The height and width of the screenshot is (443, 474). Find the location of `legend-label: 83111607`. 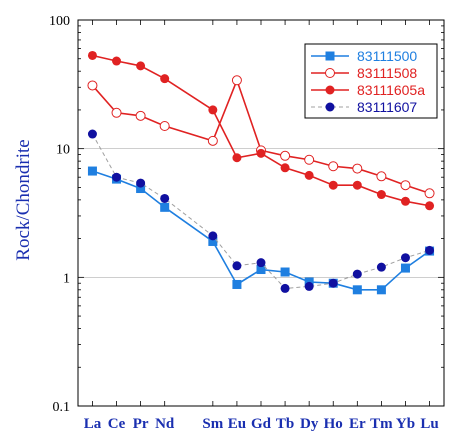

legend-label: 83111607 is located at coordinates (387, 107).